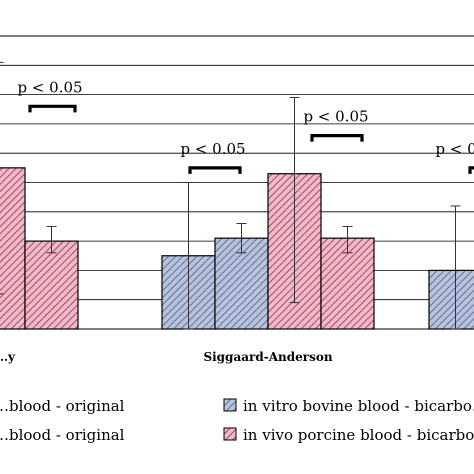 The height and width of the screenshot is (474, 474). Describe the element at coordinates (335, 117) in the screenshot. I see `significance-label-2: p < 0.05` at that location.